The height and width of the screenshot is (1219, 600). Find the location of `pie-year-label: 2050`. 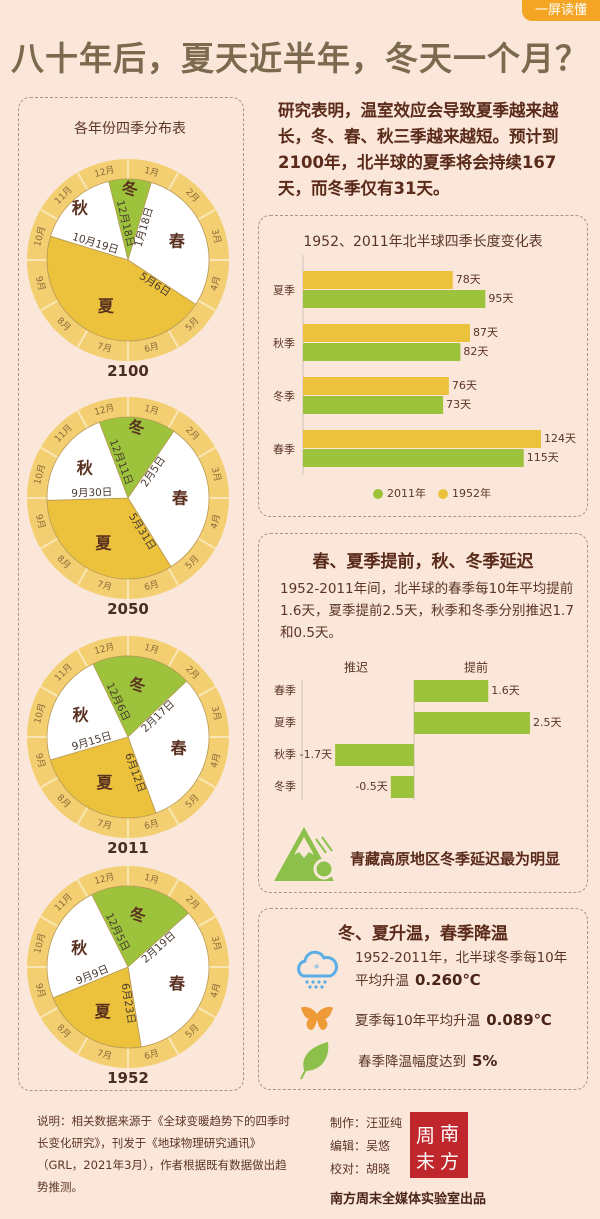

pie-year-label: 2050 is located at coordinates (128, 609).